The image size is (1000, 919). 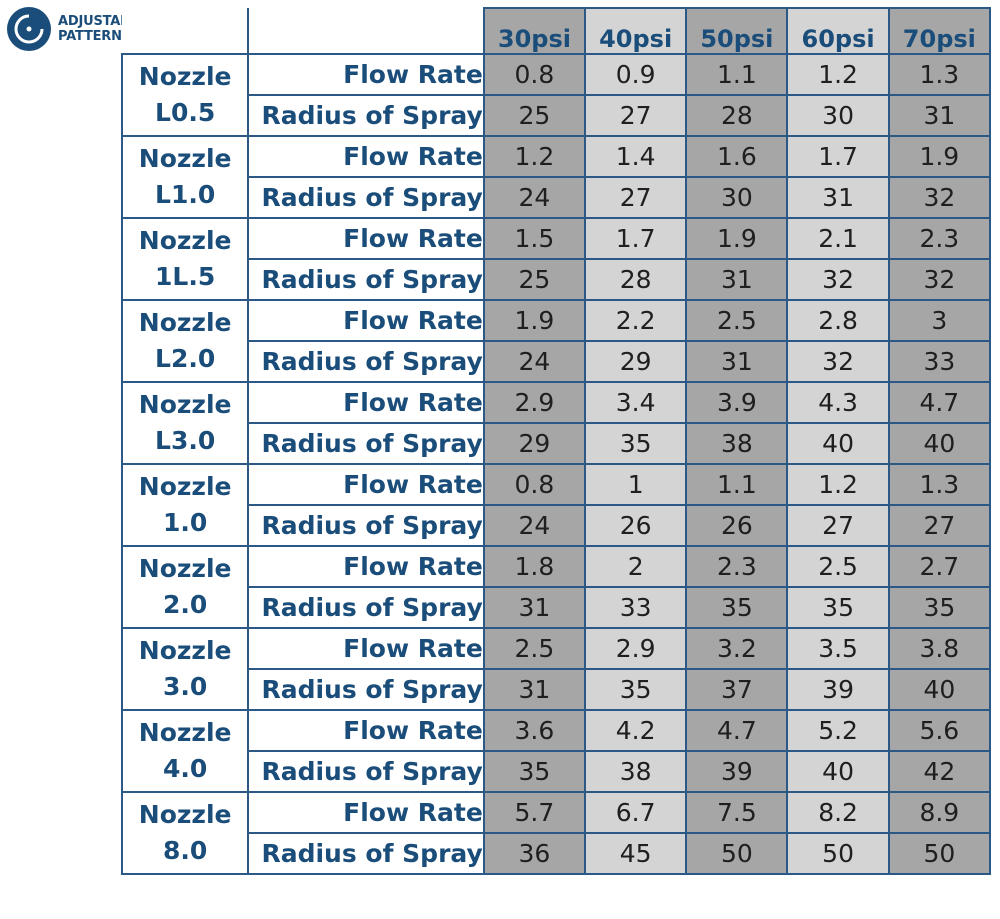 I want to click on nozzle-label-line2: L3.0, so click(x=185, y=440).